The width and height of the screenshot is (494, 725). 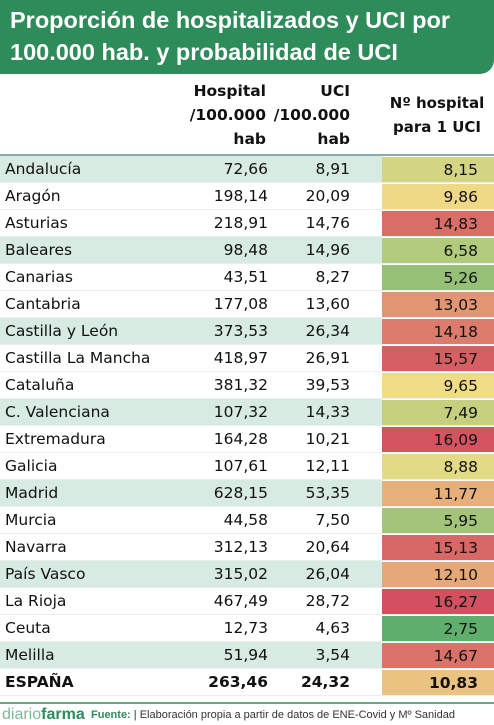 I want to click on table-row: Murcia 44,58 7,50 5,95, so click(x=247, y=520).